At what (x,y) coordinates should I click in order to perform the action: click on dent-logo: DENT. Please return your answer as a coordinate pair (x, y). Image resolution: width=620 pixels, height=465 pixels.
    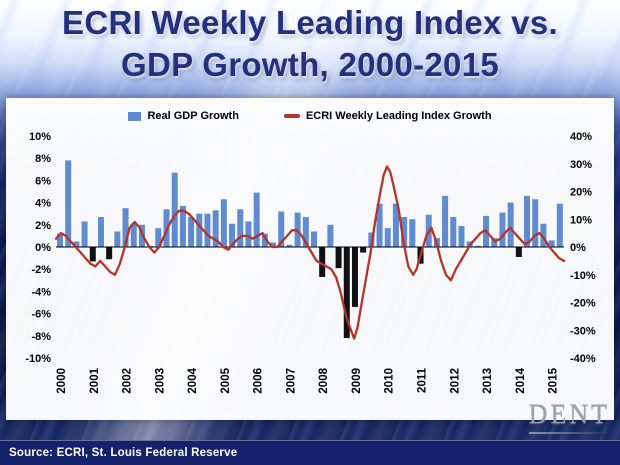
    Looking at the image, I should click on (569, 417).